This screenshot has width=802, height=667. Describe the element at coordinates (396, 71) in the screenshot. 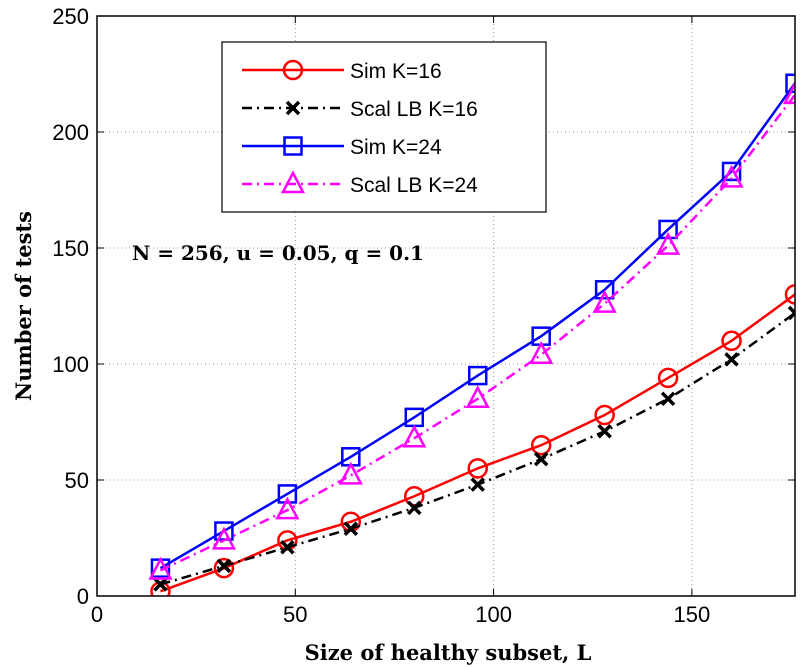

I see `legend-label: Sim K=16` at that location.